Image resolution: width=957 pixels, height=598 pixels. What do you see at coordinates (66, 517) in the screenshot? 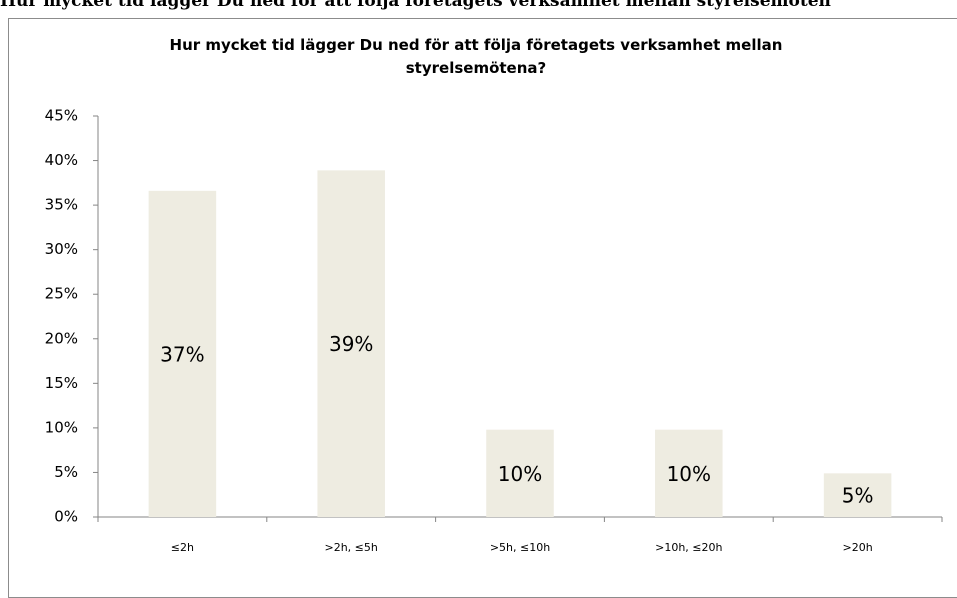
I see `y-tick-label: 0%` at bounding box center [66, 517].